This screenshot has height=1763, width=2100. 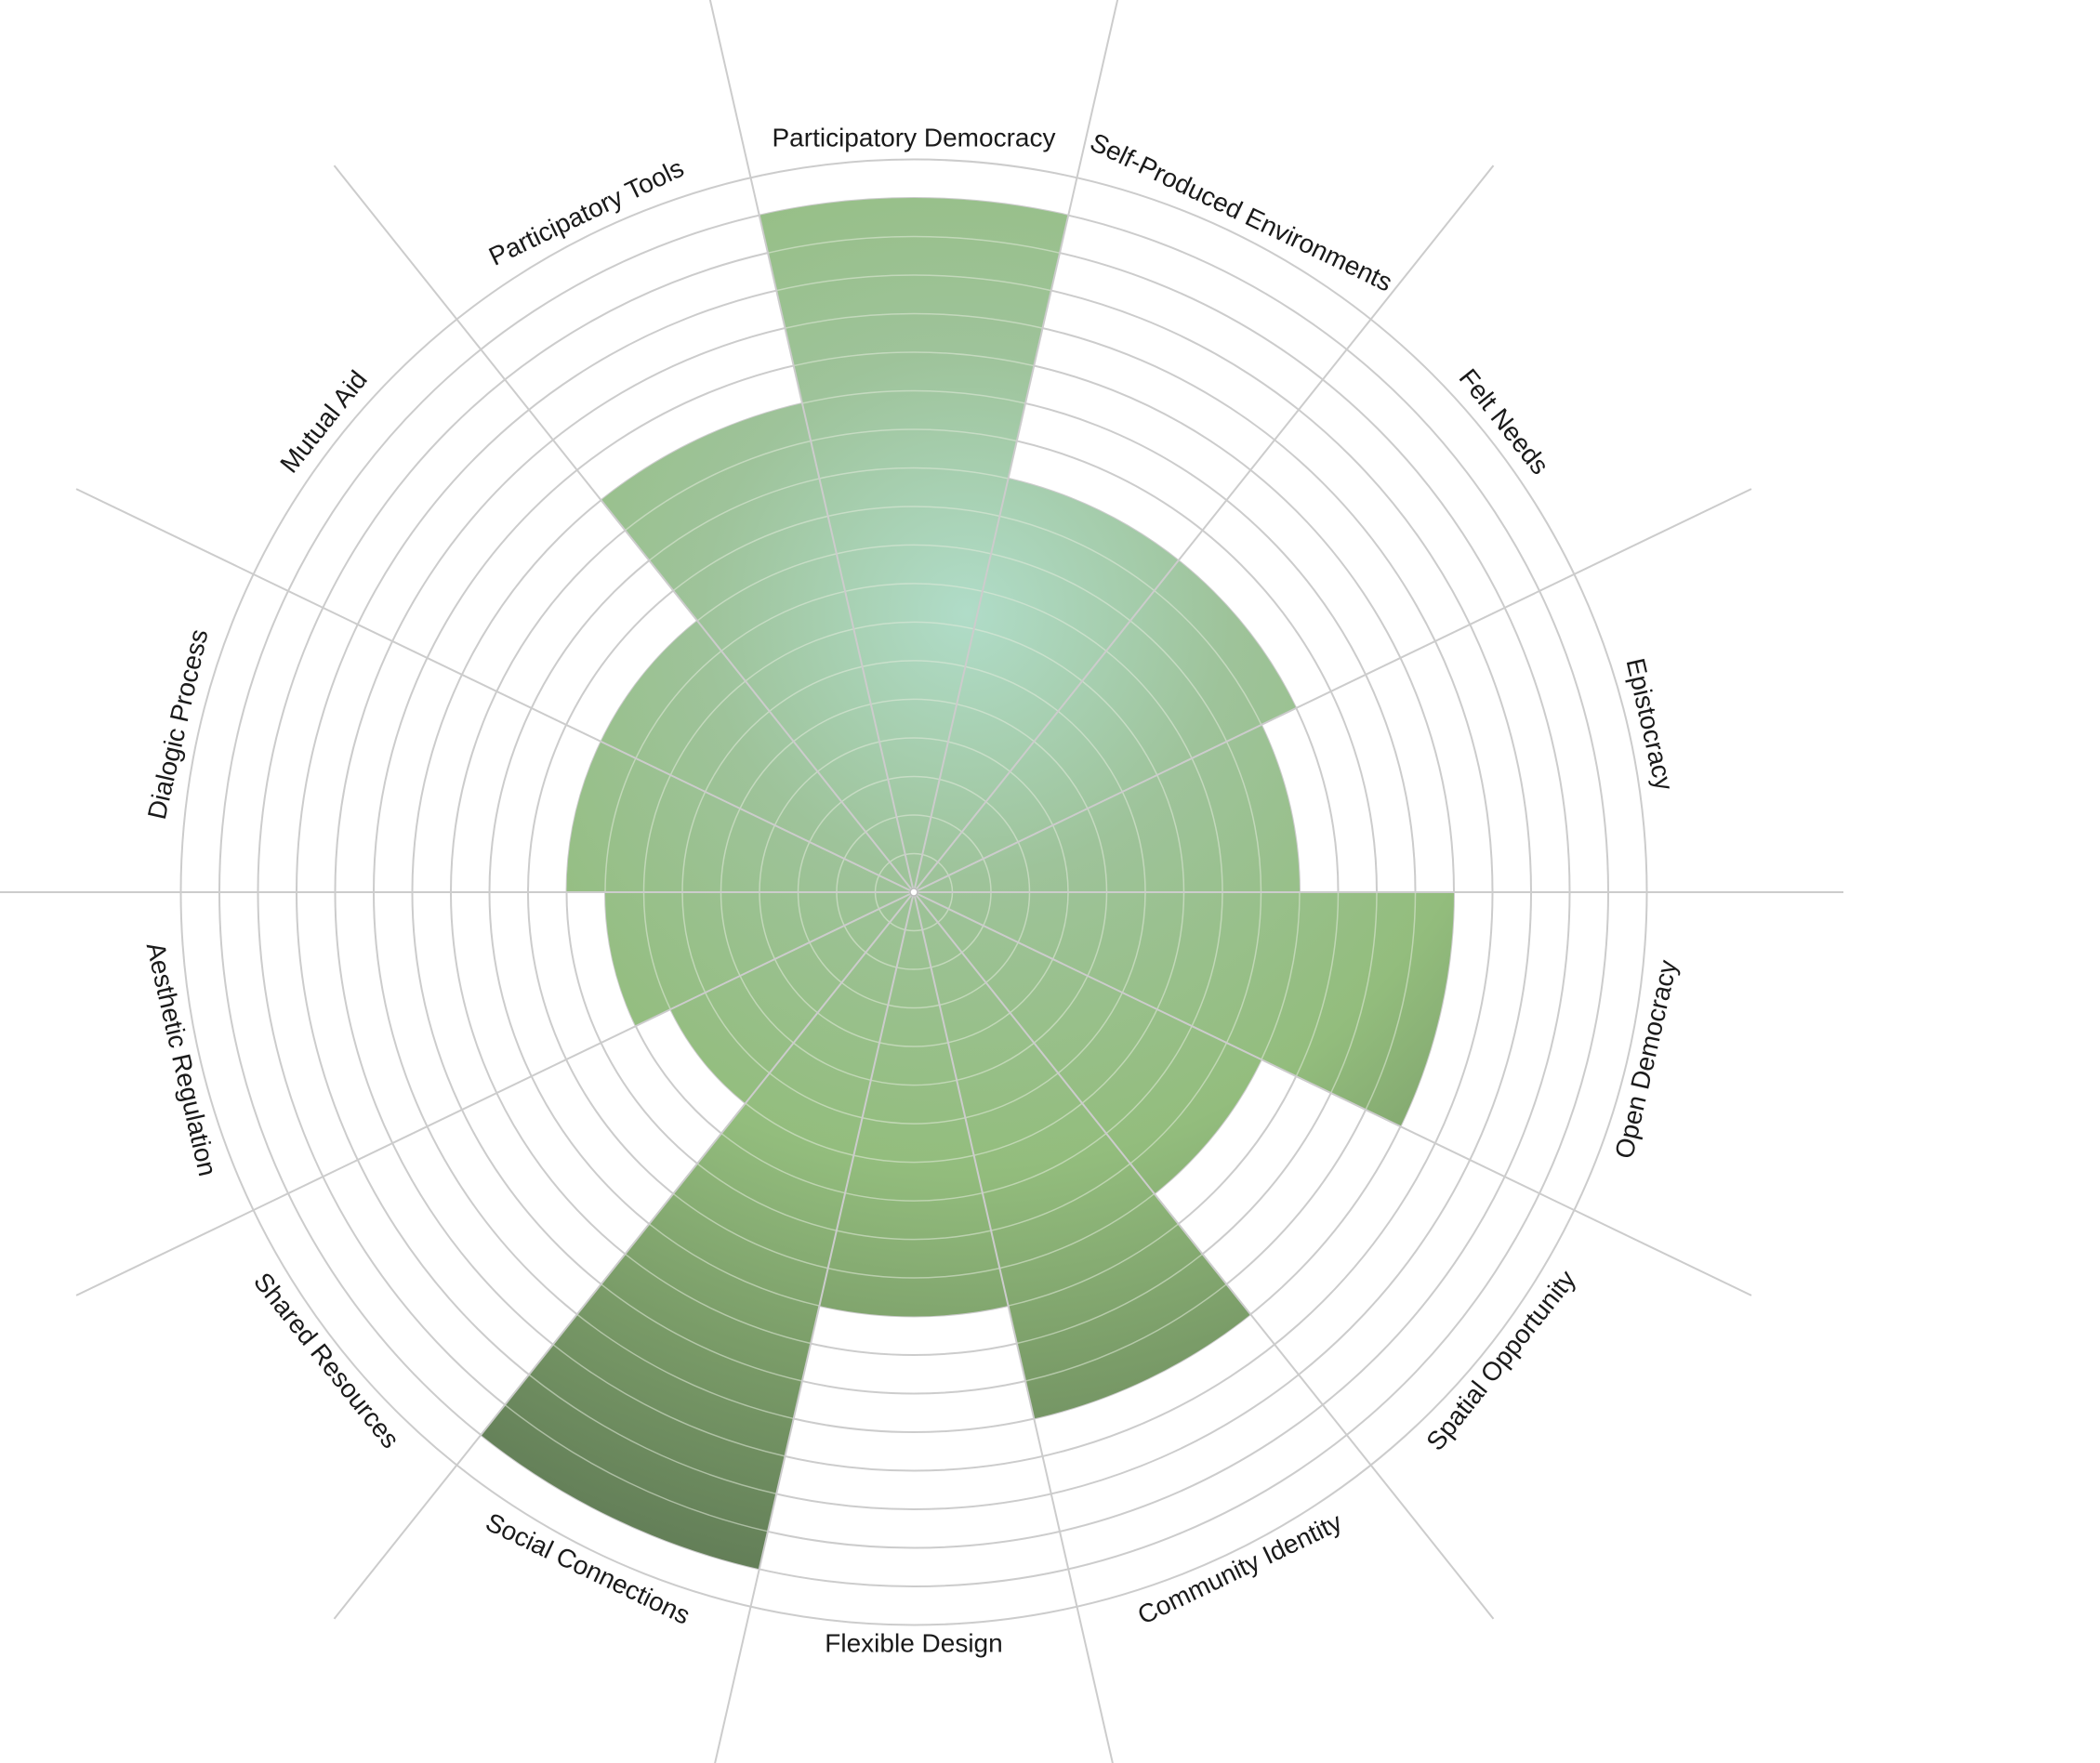 I want to click on wedge-social-connections, so click(x=697, y=1231).